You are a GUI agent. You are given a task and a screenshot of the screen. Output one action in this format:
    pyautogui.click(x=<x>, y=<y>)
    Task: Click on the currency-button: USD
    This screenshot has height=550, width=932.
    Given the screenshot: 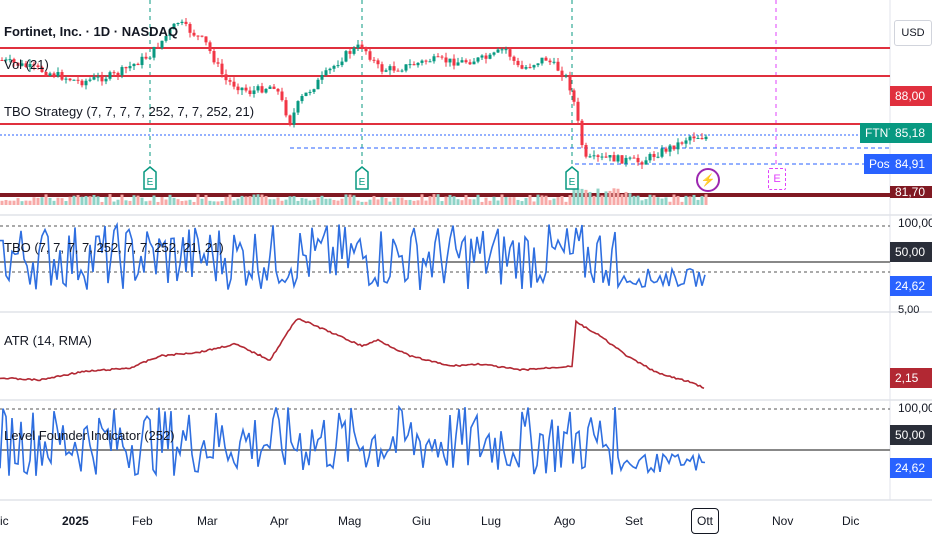 What is the action you would take?
    pyautogui.click(x=913, y=33)
    